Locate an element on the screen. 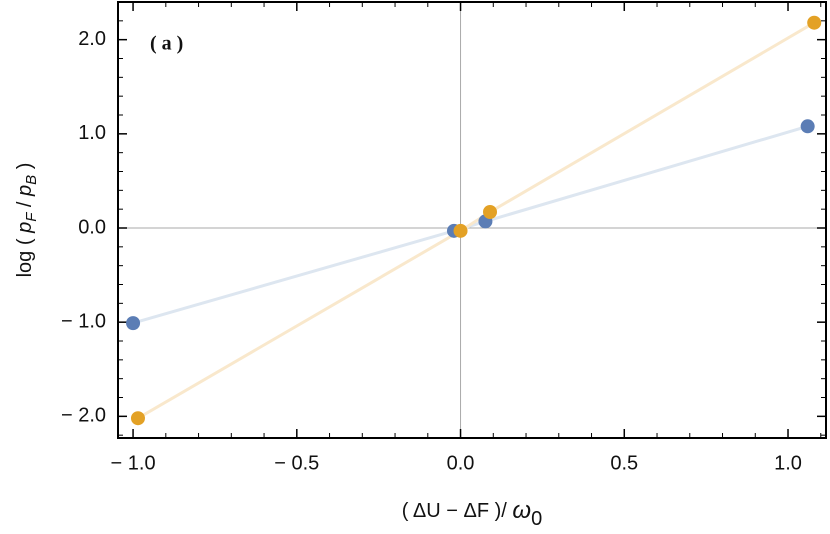 The width and height of the screenshot is (830, 534). x-axis-label: ( ΔU − ΔF )/ ω0 is located at coordinates (472, 513).